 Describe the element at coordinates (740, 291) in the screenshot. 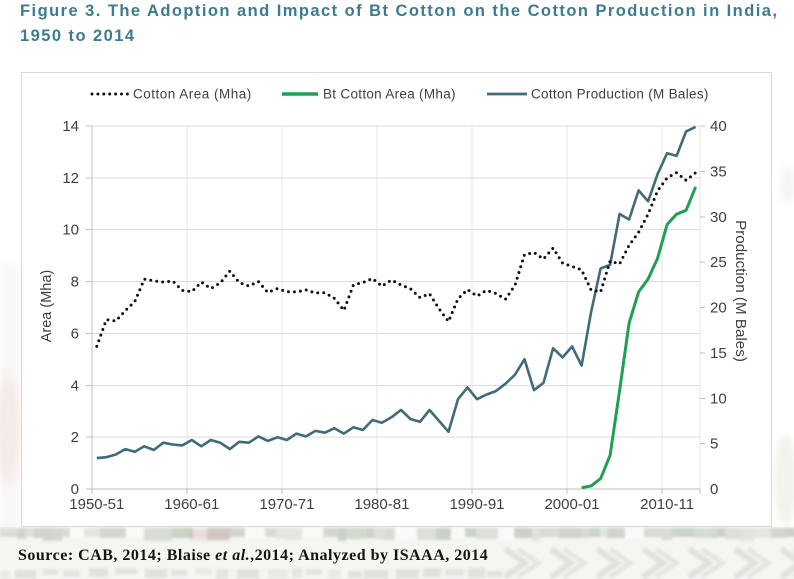

I see `svg-text: Production (M Bales)` at that location.